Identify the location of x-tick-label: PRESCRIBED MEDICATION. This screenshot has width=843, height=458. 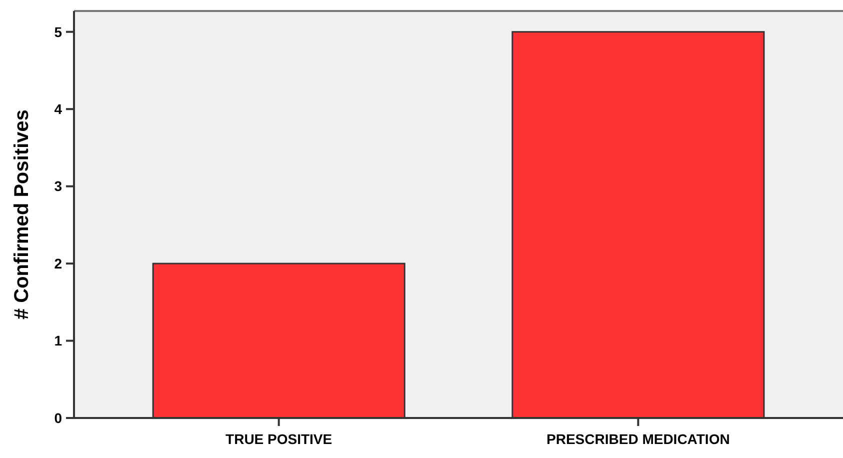
(638, 439).